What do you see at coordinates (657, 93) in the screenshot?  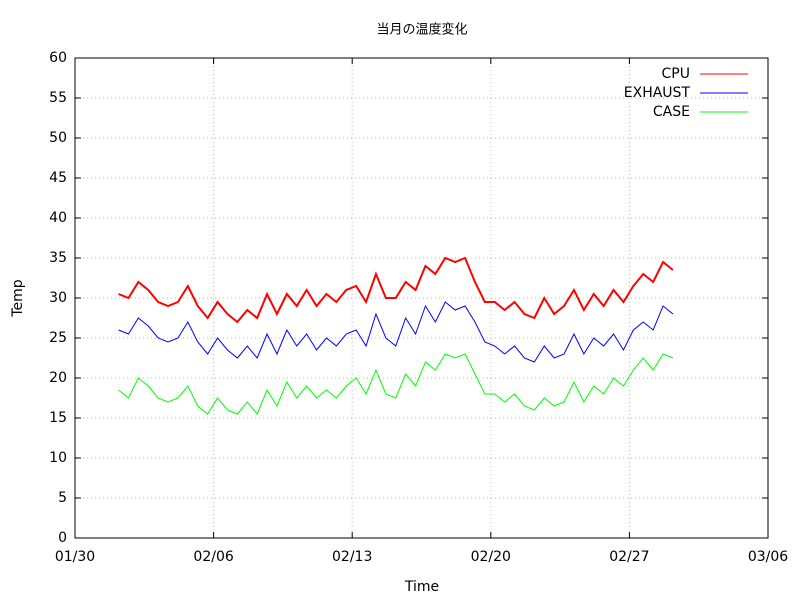 I see `legend-label: EXHAUST` at bounding box center [657, 93].